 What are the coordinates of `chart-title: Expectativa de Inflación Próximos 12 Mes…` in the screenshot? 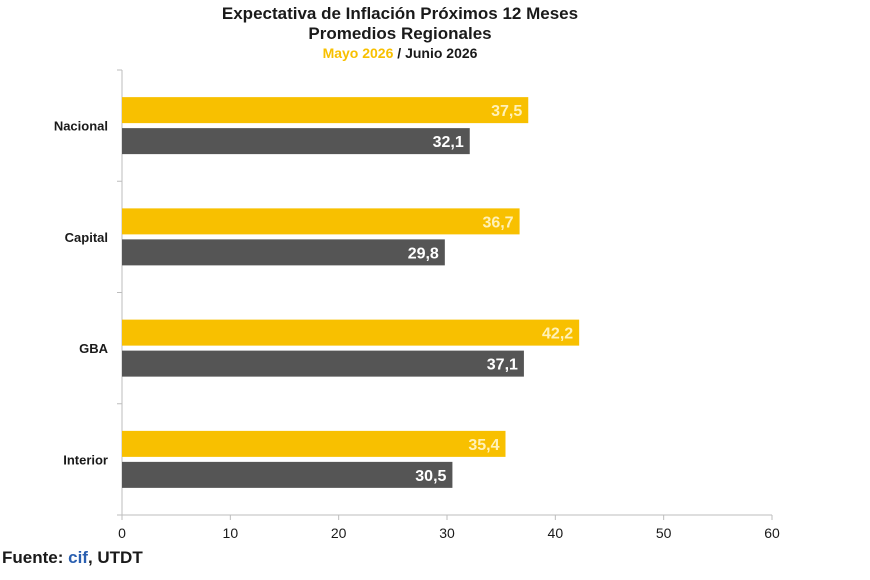 It's located at (400, 13).